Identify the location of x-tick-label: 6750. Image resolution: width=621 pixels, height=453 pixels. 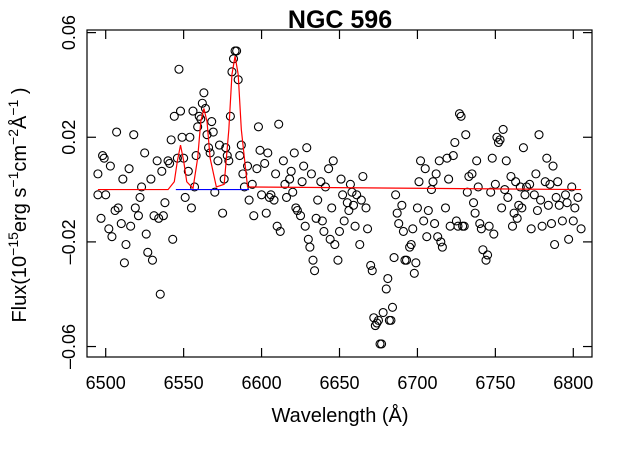
(495, 383).